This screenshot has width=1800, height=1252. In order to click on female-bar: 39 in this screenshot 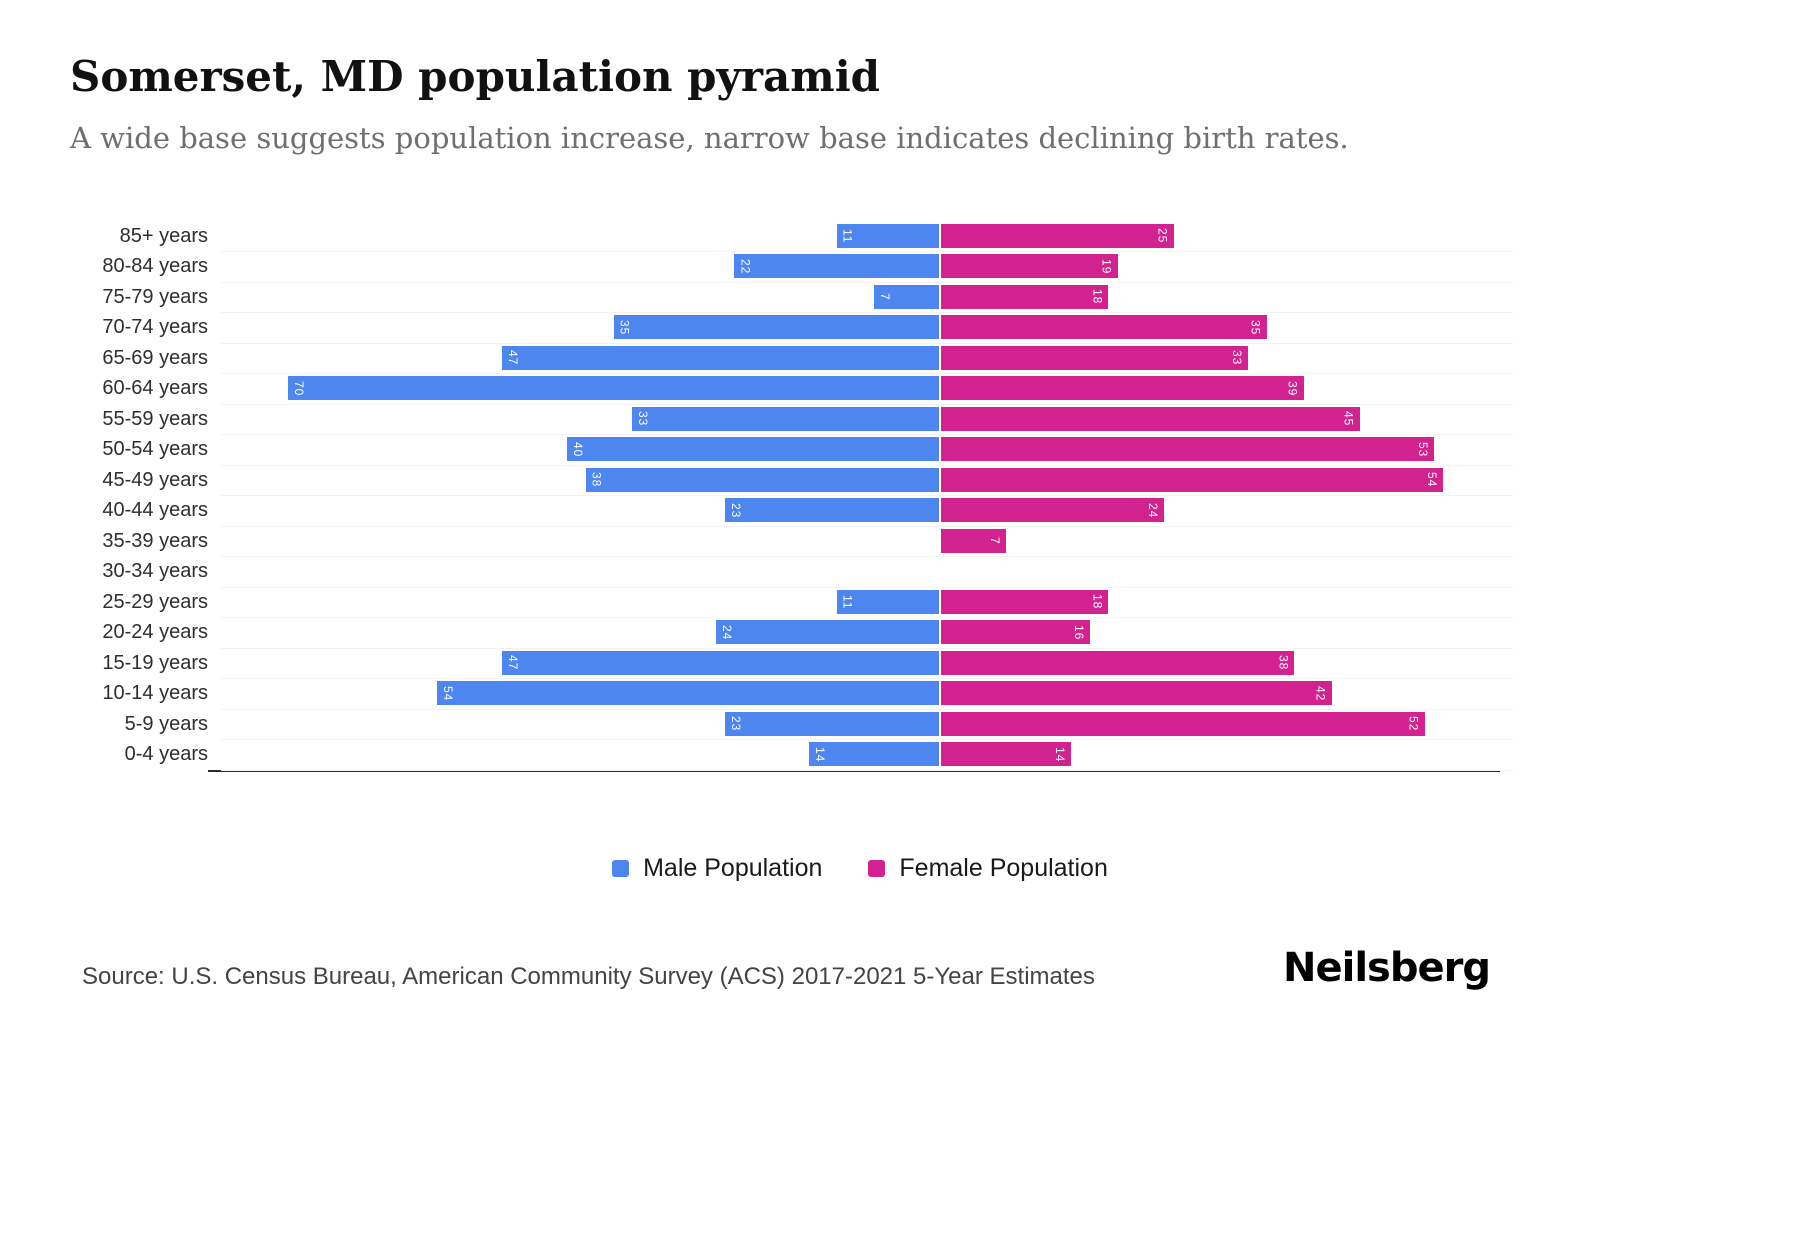, I will do `click(1122, 388)`.